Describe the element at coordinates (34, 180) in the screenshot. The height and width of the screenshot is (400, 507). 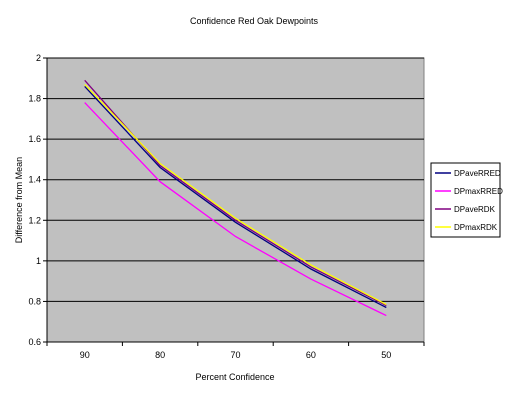
I see `y-tick-label: 1.4` at that location.